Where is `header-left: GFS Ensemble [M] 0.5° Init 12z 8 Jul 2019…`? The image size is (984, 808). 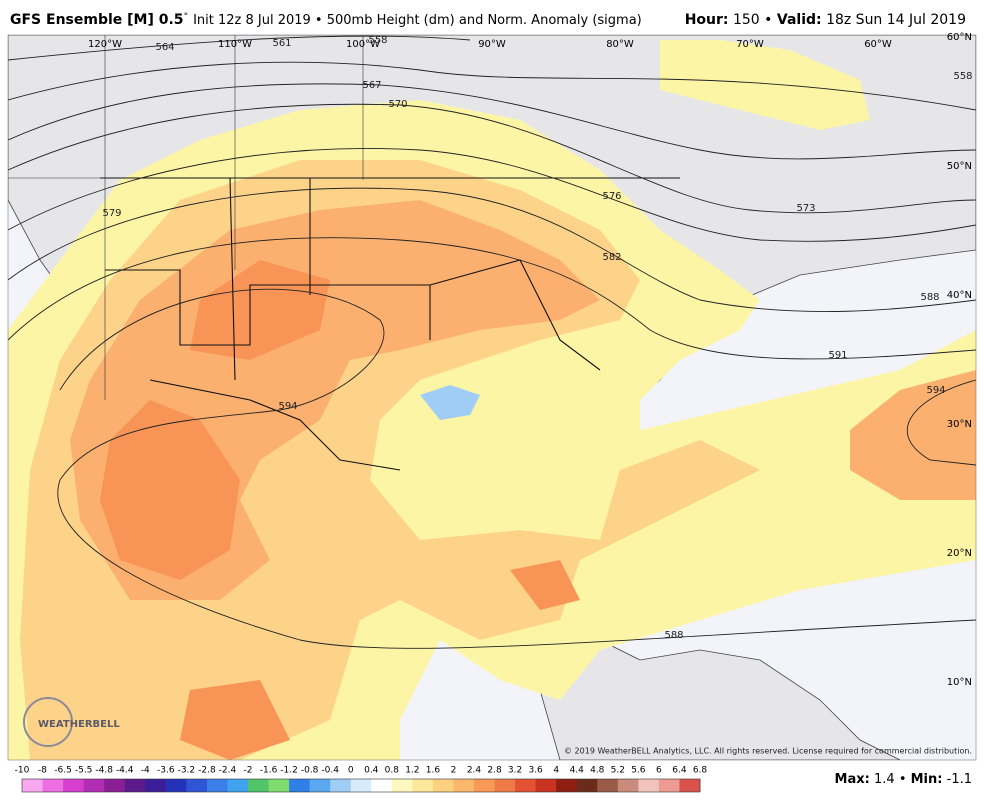 header-left: GFS Ensemble [M] 0.5° Init 12z 8 Jul 2019… is located at coordinates (326, 20).